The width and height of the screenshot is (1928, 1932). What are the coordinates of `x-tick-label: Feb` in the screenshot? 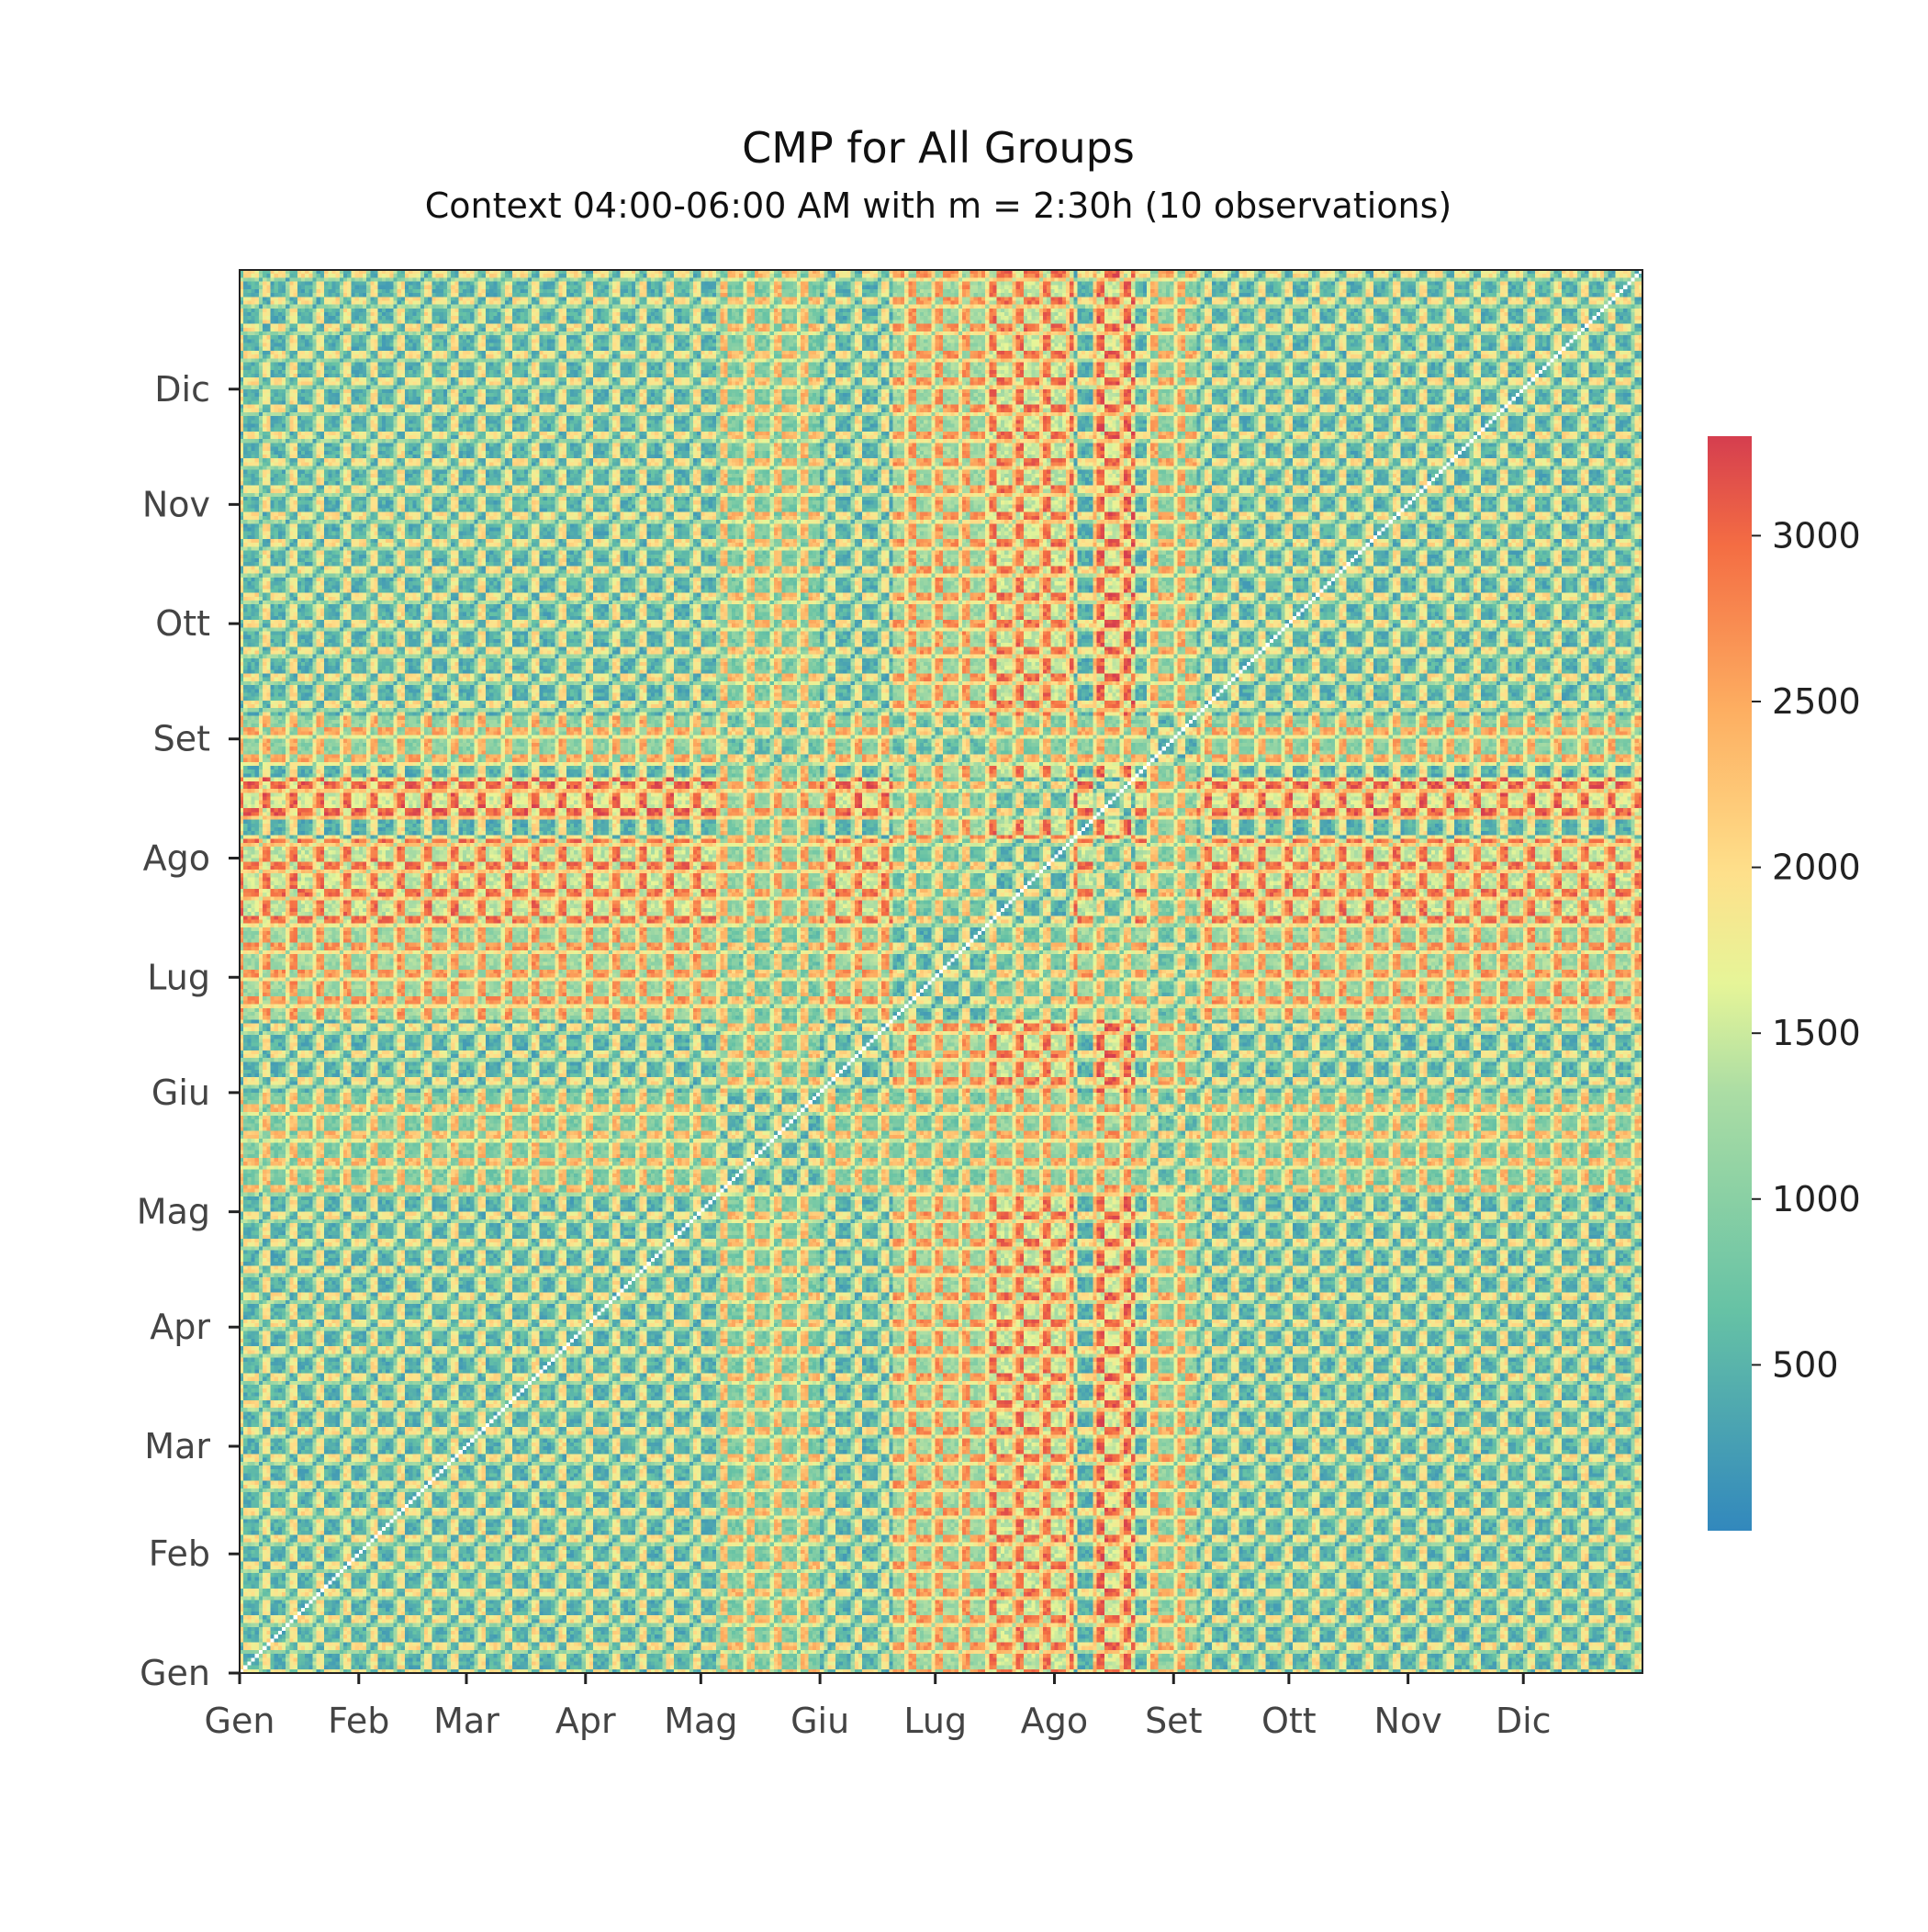 It's located at (358, 1721).